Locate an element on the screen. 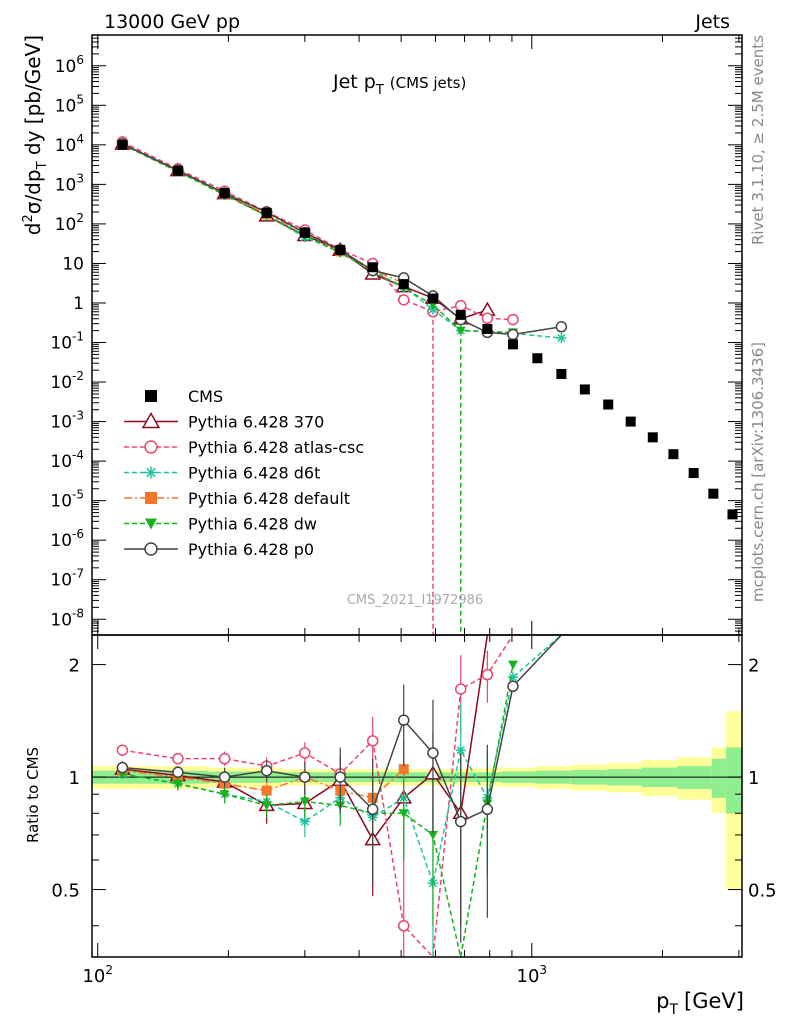 The width and height of the screenshot is (786, 1024). legend-entry: Pythia 6.428 370 is located at coordinates (224, 421).